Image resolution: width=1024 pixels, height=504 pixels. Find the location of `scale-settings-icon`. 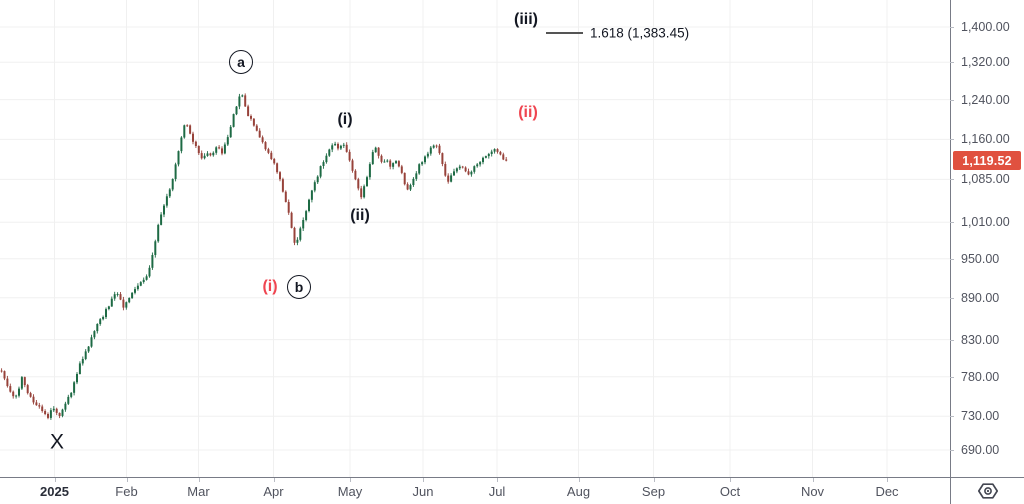

scale-settings-icon is located at coordinates (988, 491).